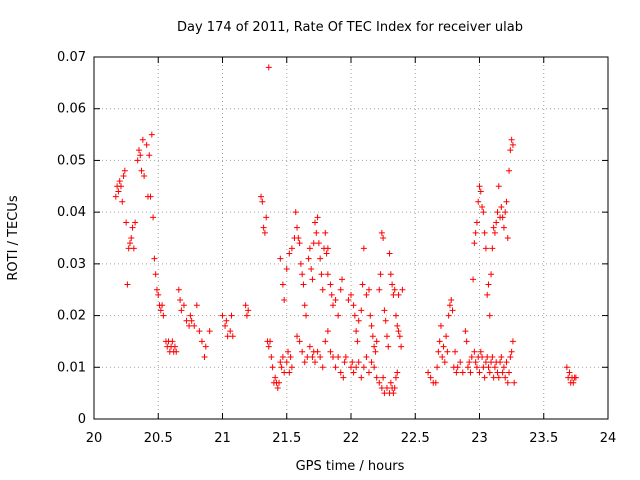 This screenshot has height=480, width=640. Describe the element at coordinates (222, 438) in the screenshot. I see `x-tick-label: 21` at that location.